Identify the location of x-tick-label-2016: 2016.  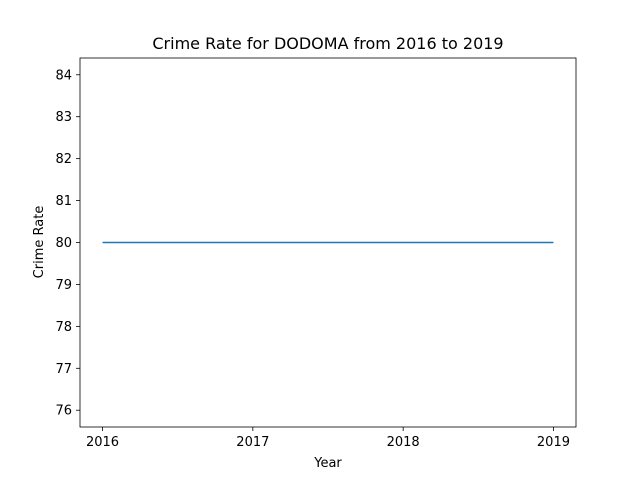
(102, 442).